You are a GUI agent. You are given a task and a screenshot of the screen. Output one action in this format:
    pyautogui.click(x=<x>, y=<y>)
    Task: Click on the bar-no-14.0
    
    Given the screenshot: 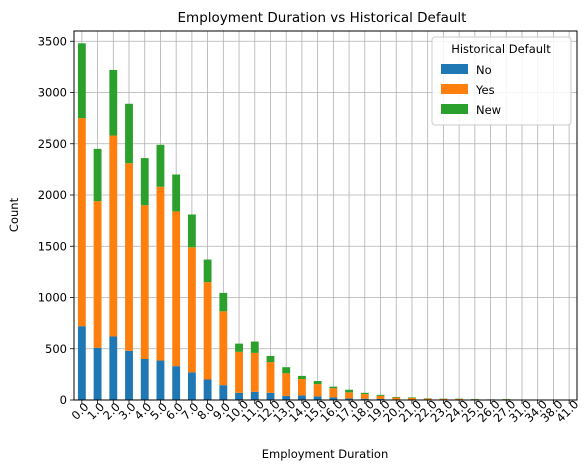 What is the action you would take?
    pyautogui.click(x=301, y=397)
    